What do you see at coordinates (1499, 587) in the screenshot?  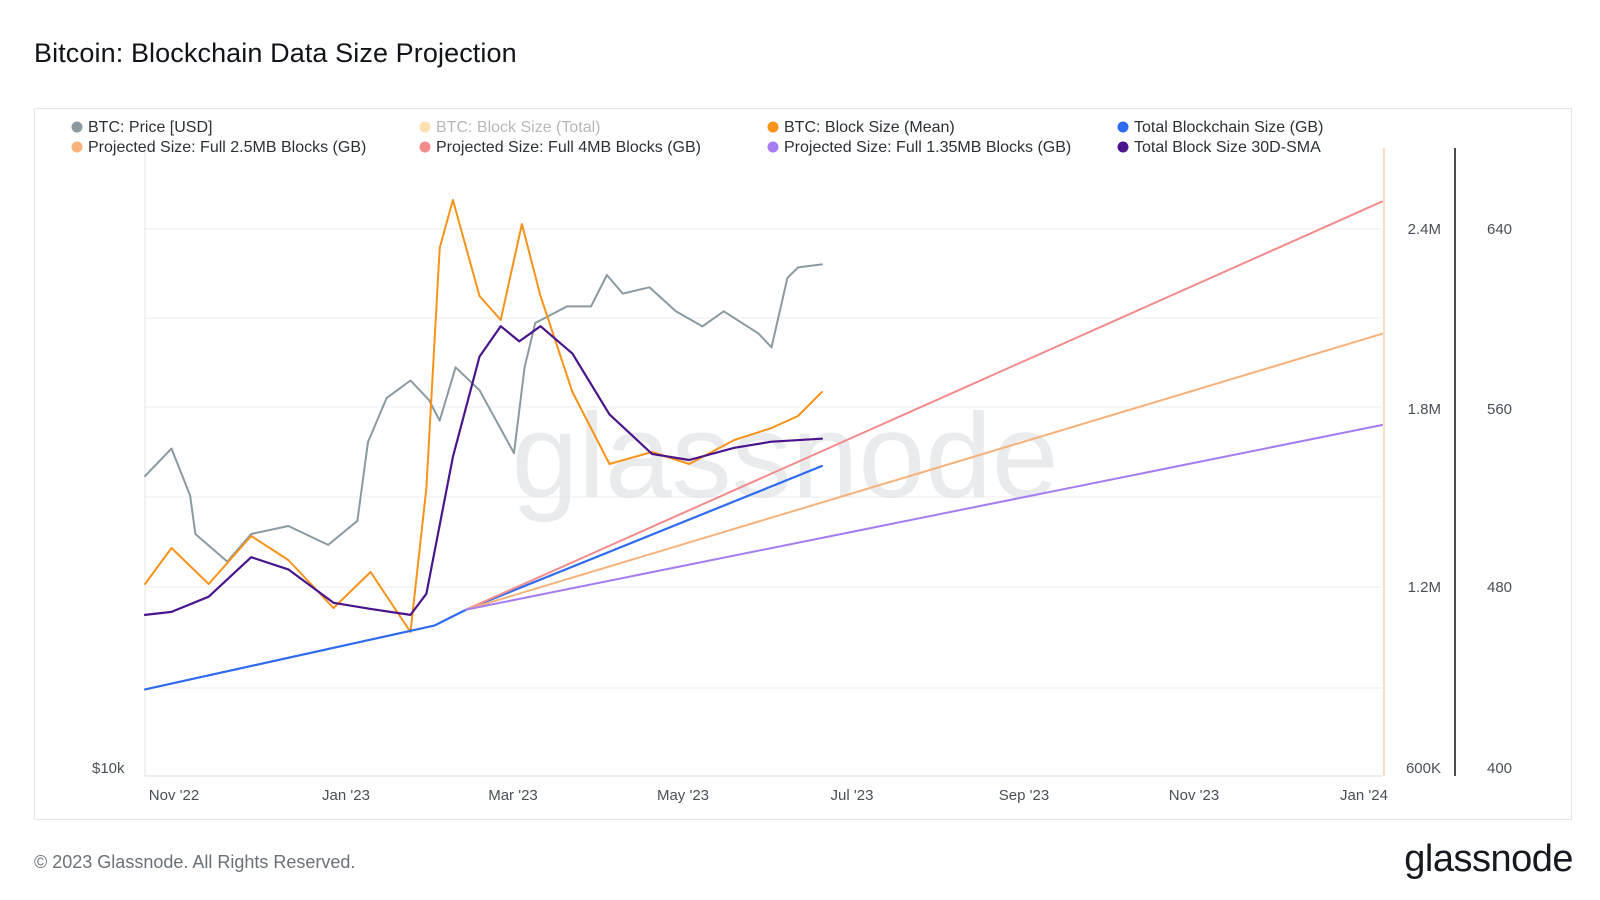 I see `y-right2-tick-label: 480` at bounding box center [1499, 587].